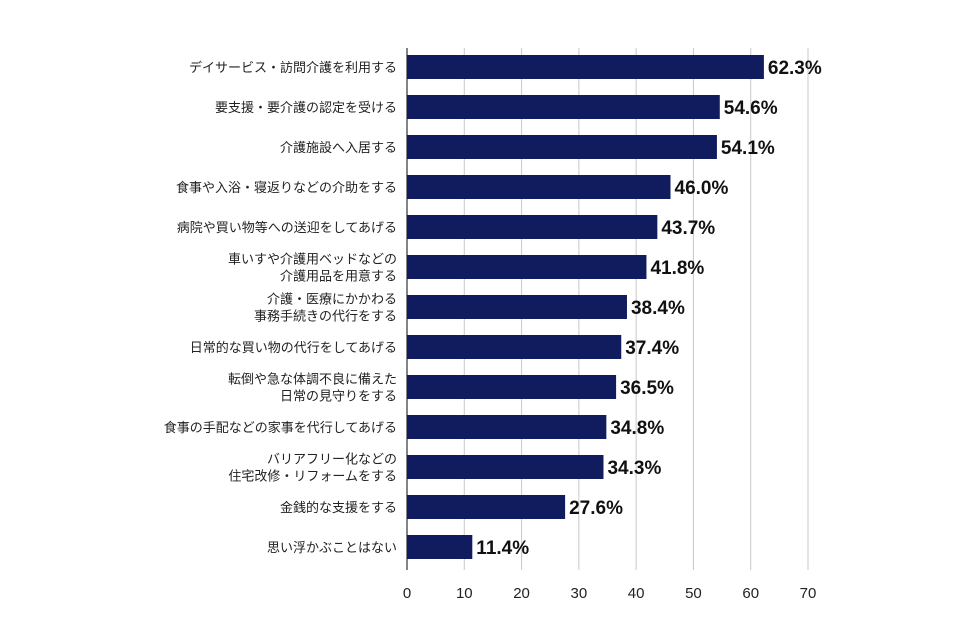 This screenshot has width=955, height=630. What do you see at coordinates (647, 388) in the screenshot?
I see `data-label: 36.5%` at bounding box center [647, 388].